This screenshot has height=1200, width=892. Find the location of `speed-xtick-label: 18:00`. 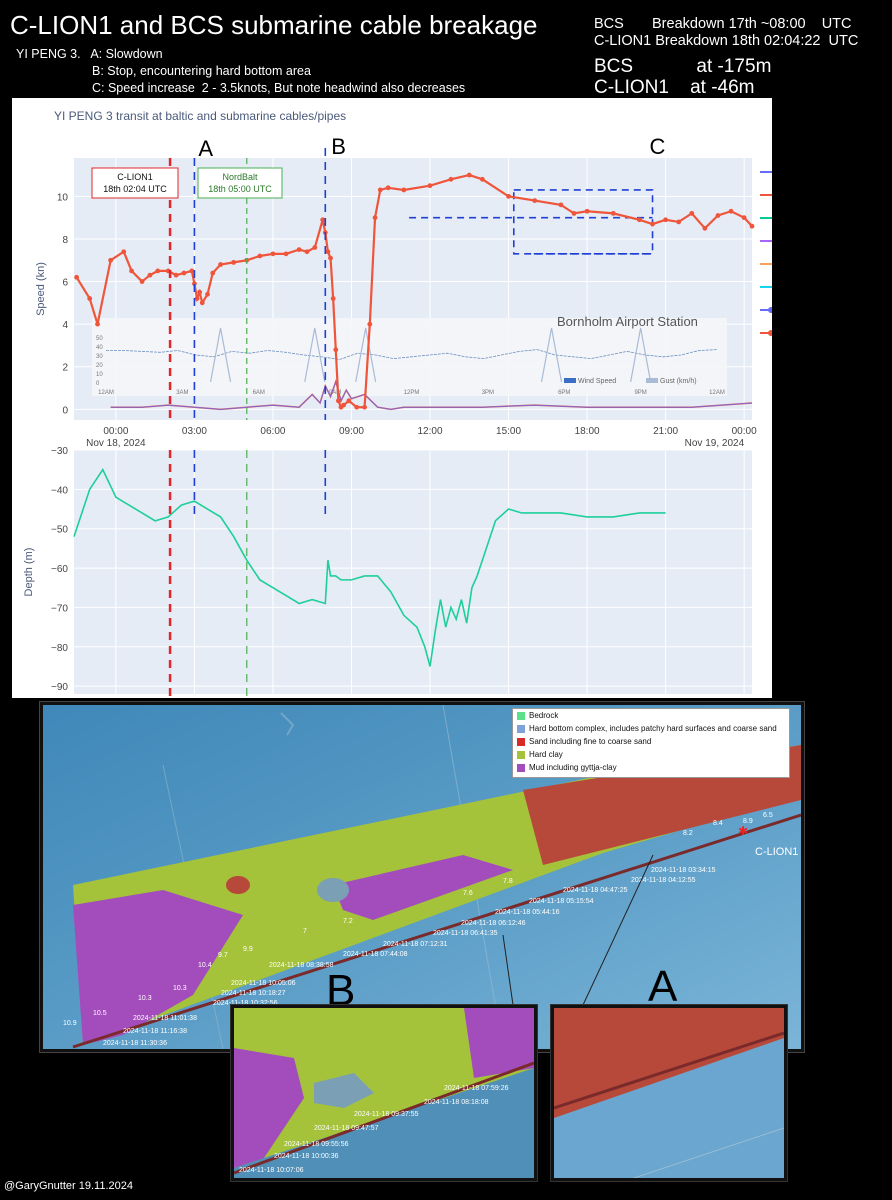

speed-xtick-label: 18:00 is located at coordinates (587, 431).